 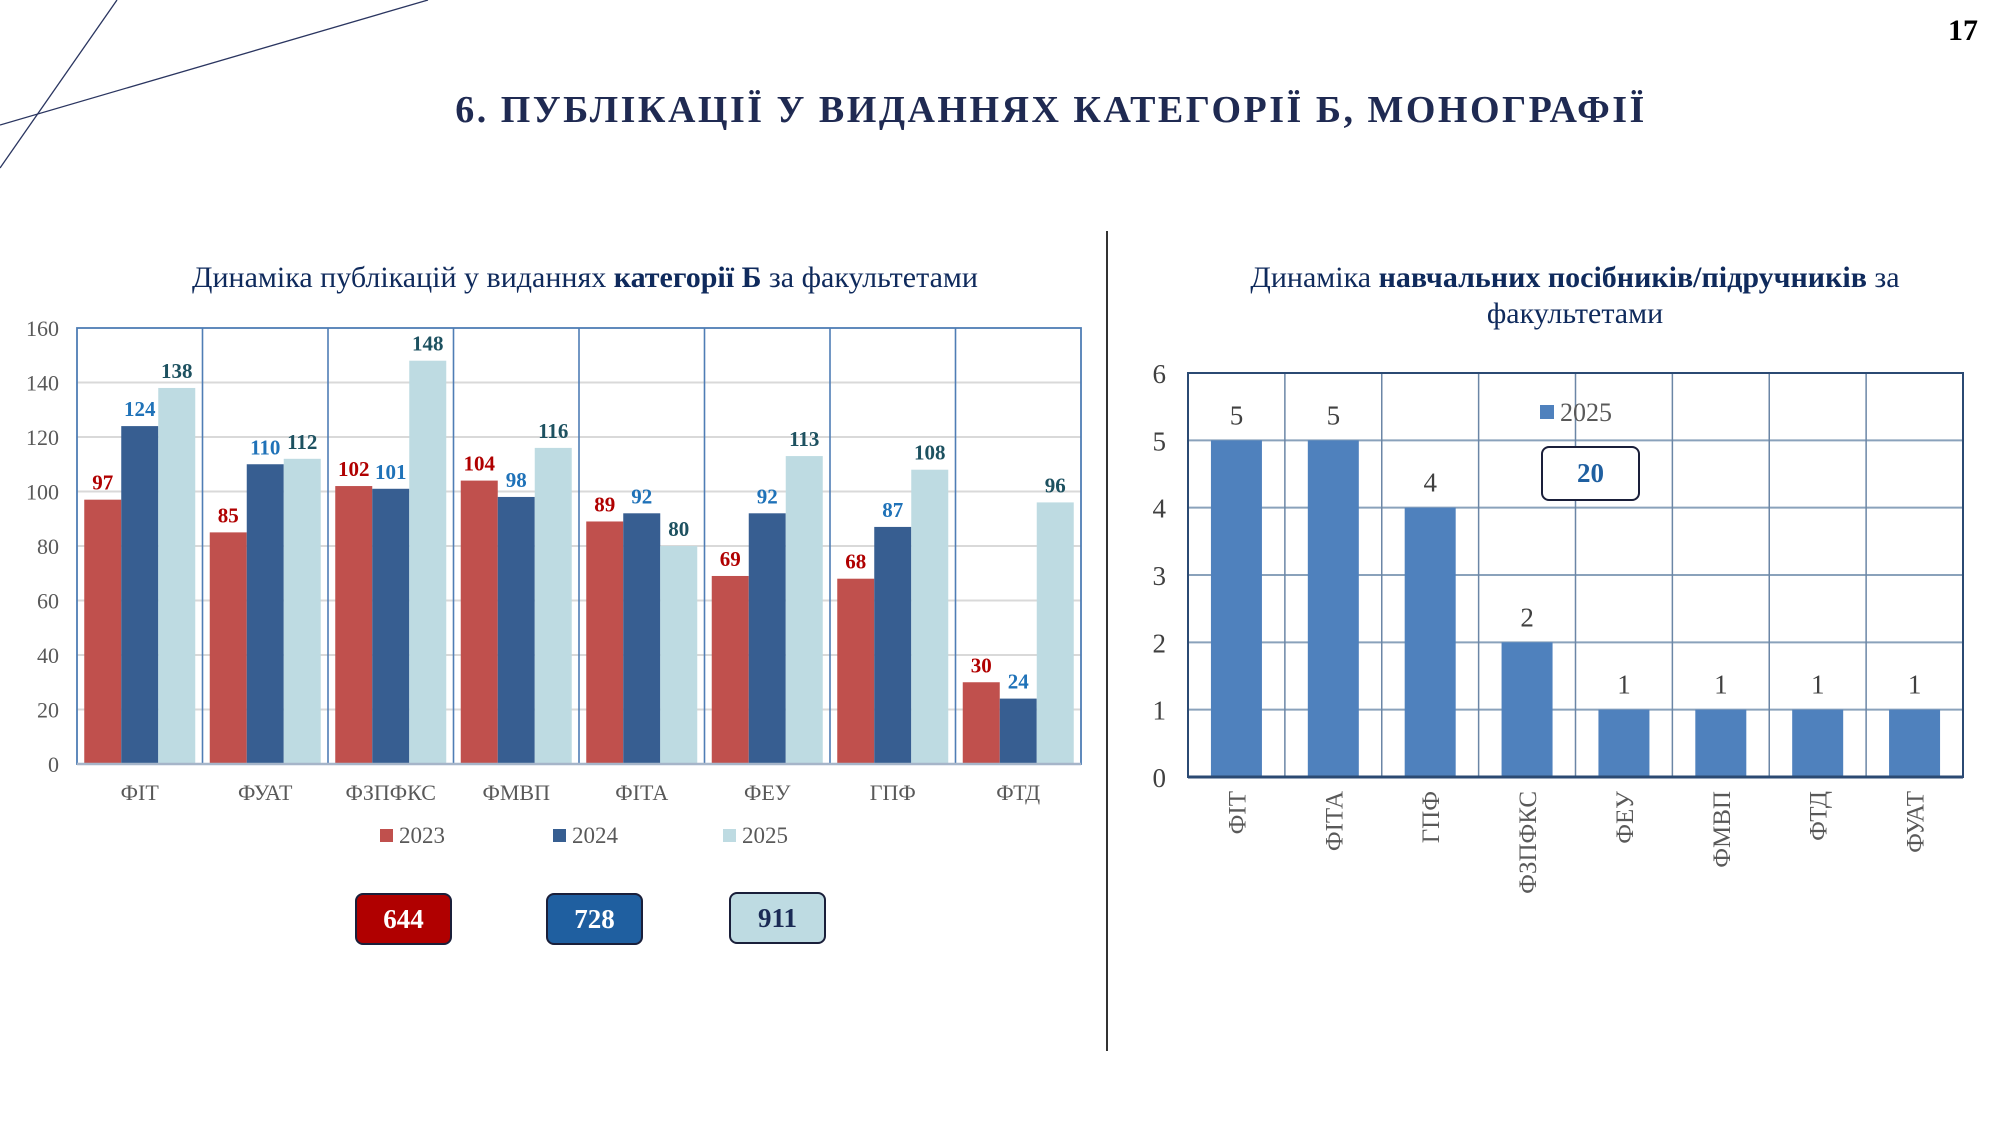 What do you see at coordinates (42, 383) in the screenshot?
I see `y-tick-label: 140` at bounding box center [42, 383].